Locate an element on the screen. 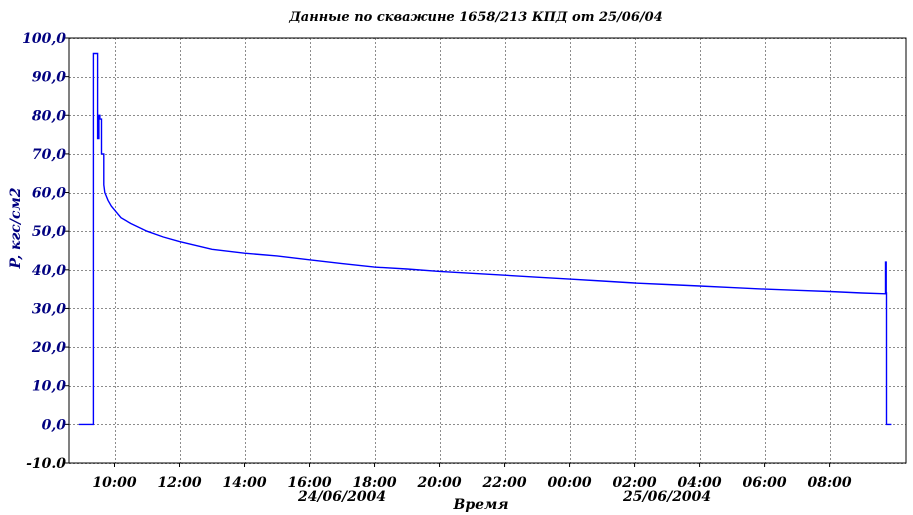 This screenshot has width=913, height=515. x-axis-title: Время is located at coordinates (481, 505).